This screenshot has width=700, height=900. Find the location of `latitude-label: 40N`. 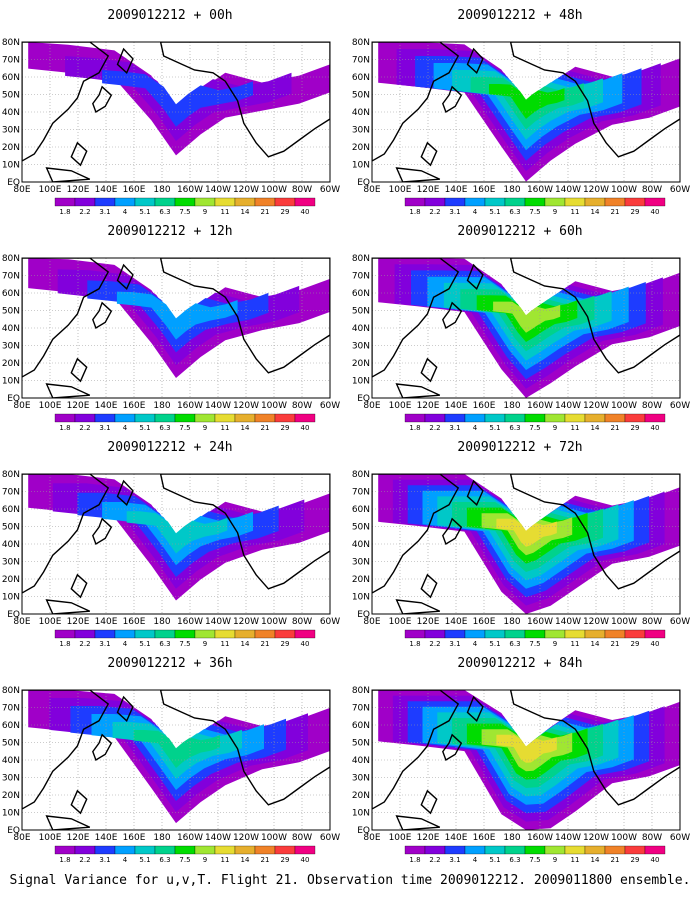

latitude-label: 40N is located at coordinates (11, 113).